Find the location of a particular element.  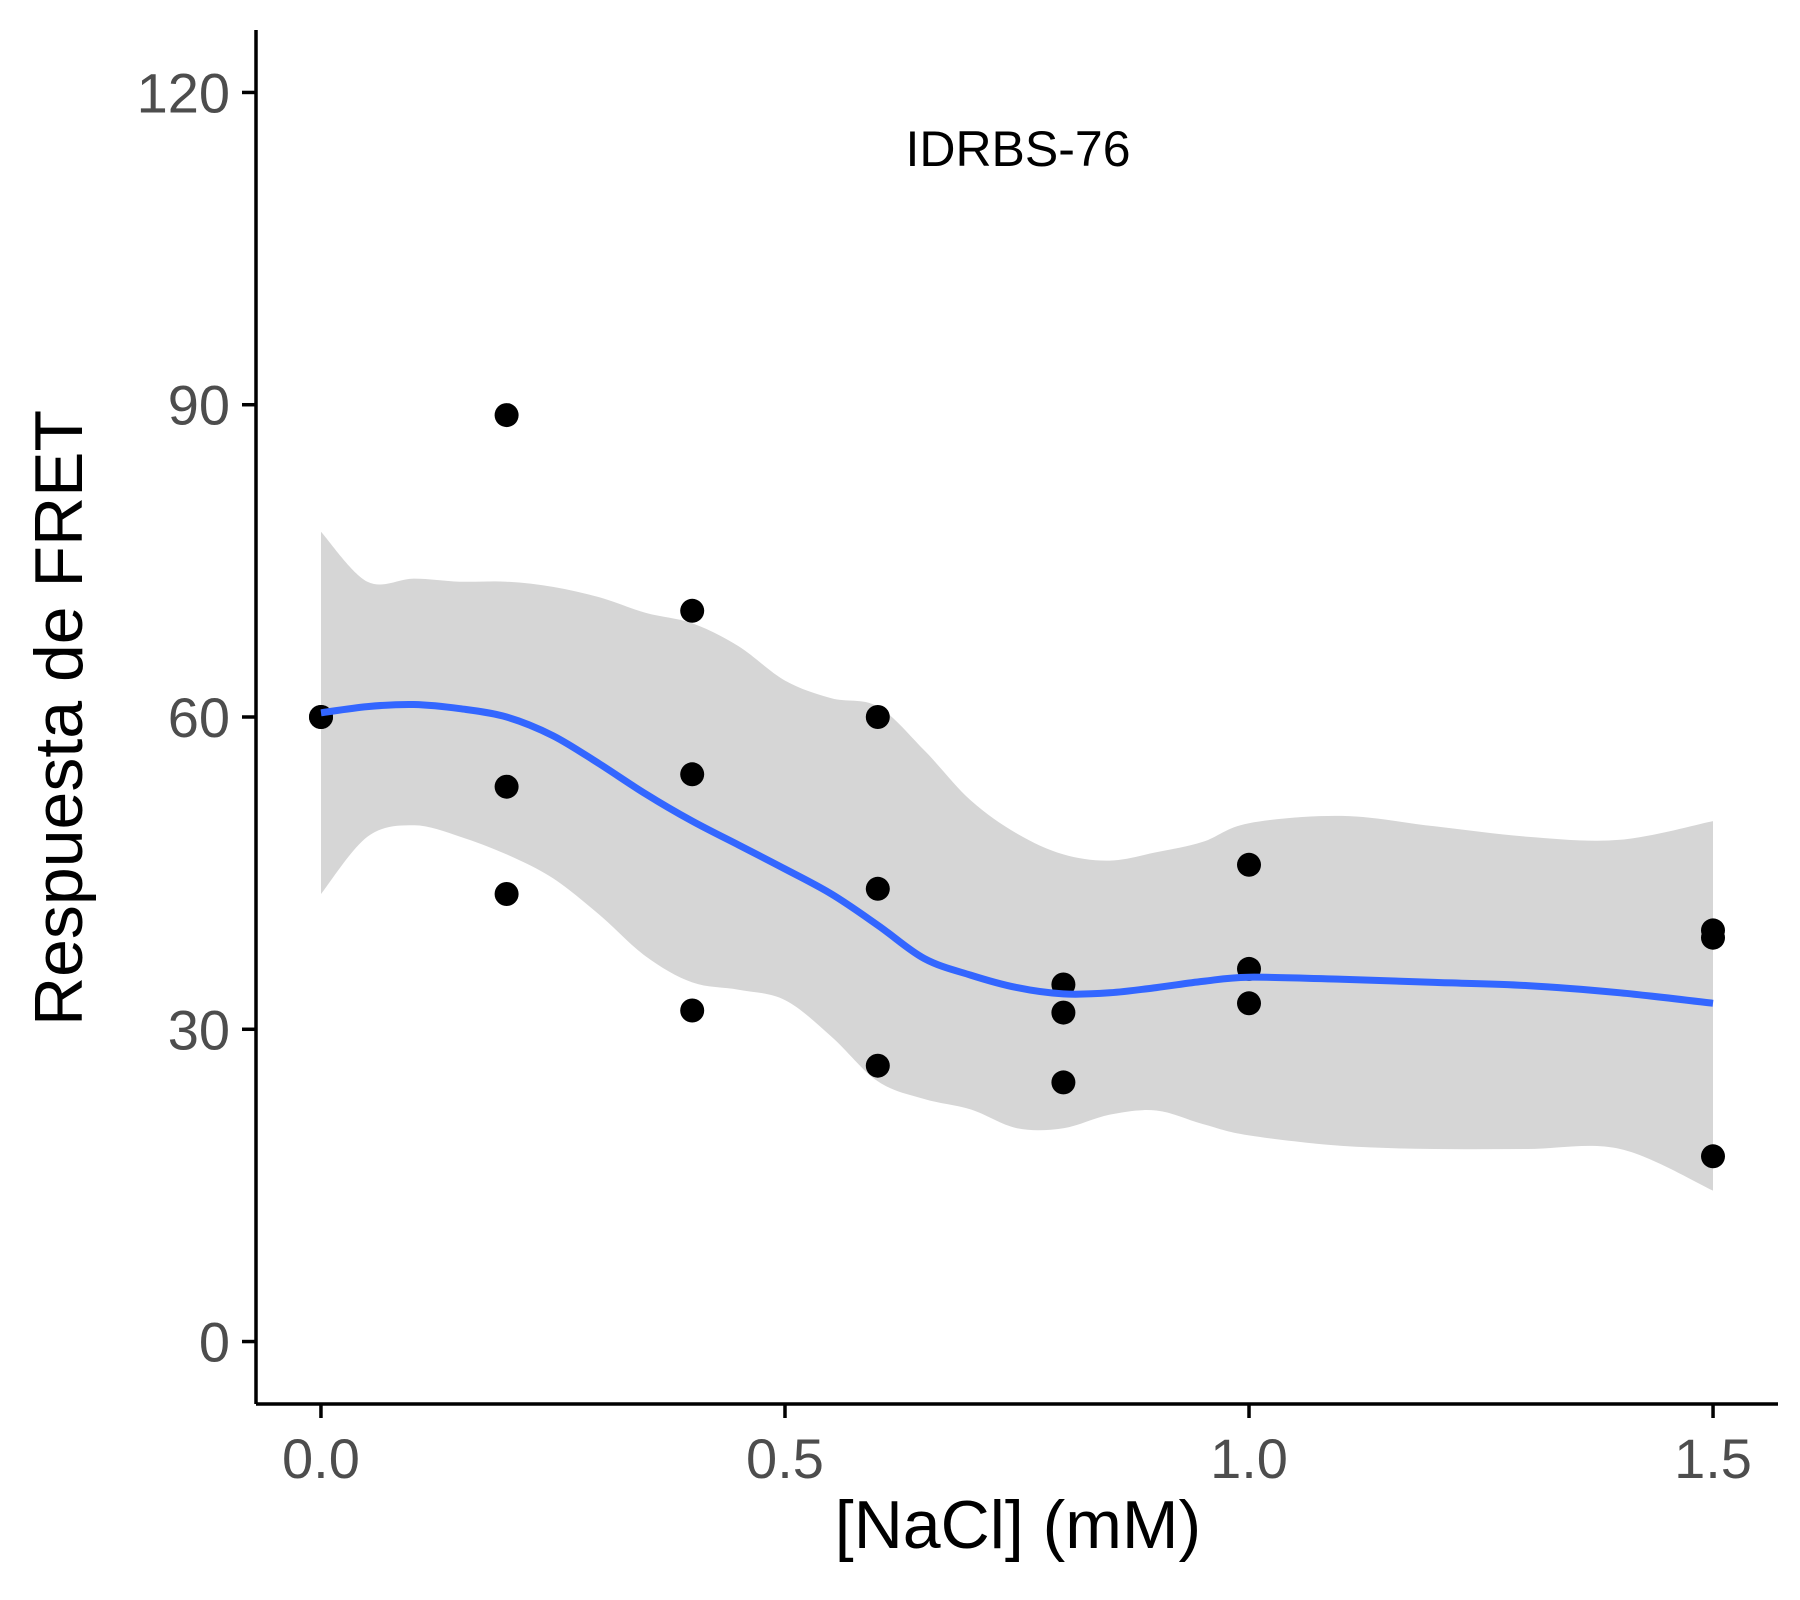

plot-annotation: IDRBS-76 is located at coordinates (1017, 149).